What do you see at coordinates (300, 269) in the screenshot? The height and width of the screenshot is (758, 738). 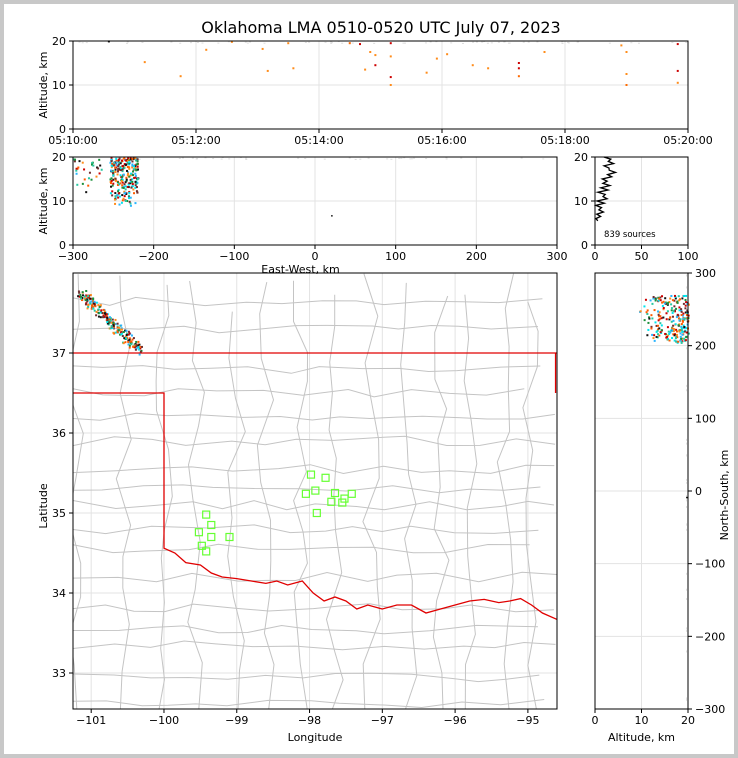 I see `ew-altitude-xlabel: East-West, km` at bounding box center [300, 269].